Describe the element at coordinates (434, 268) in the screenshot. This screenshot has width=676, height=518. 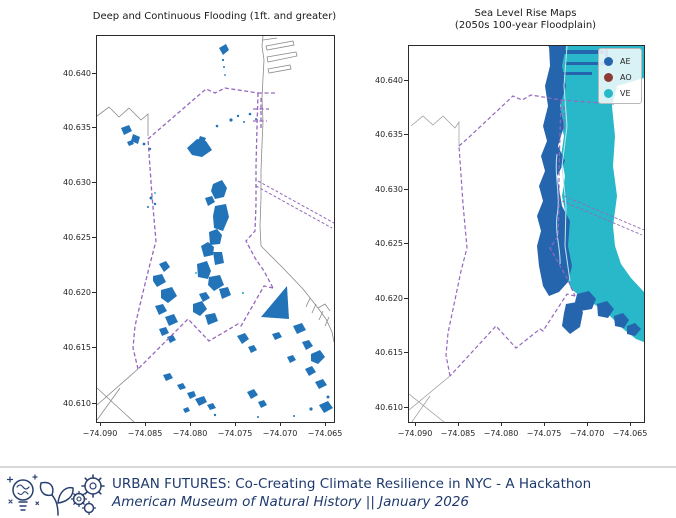
I see `coastline-paths` at that location.